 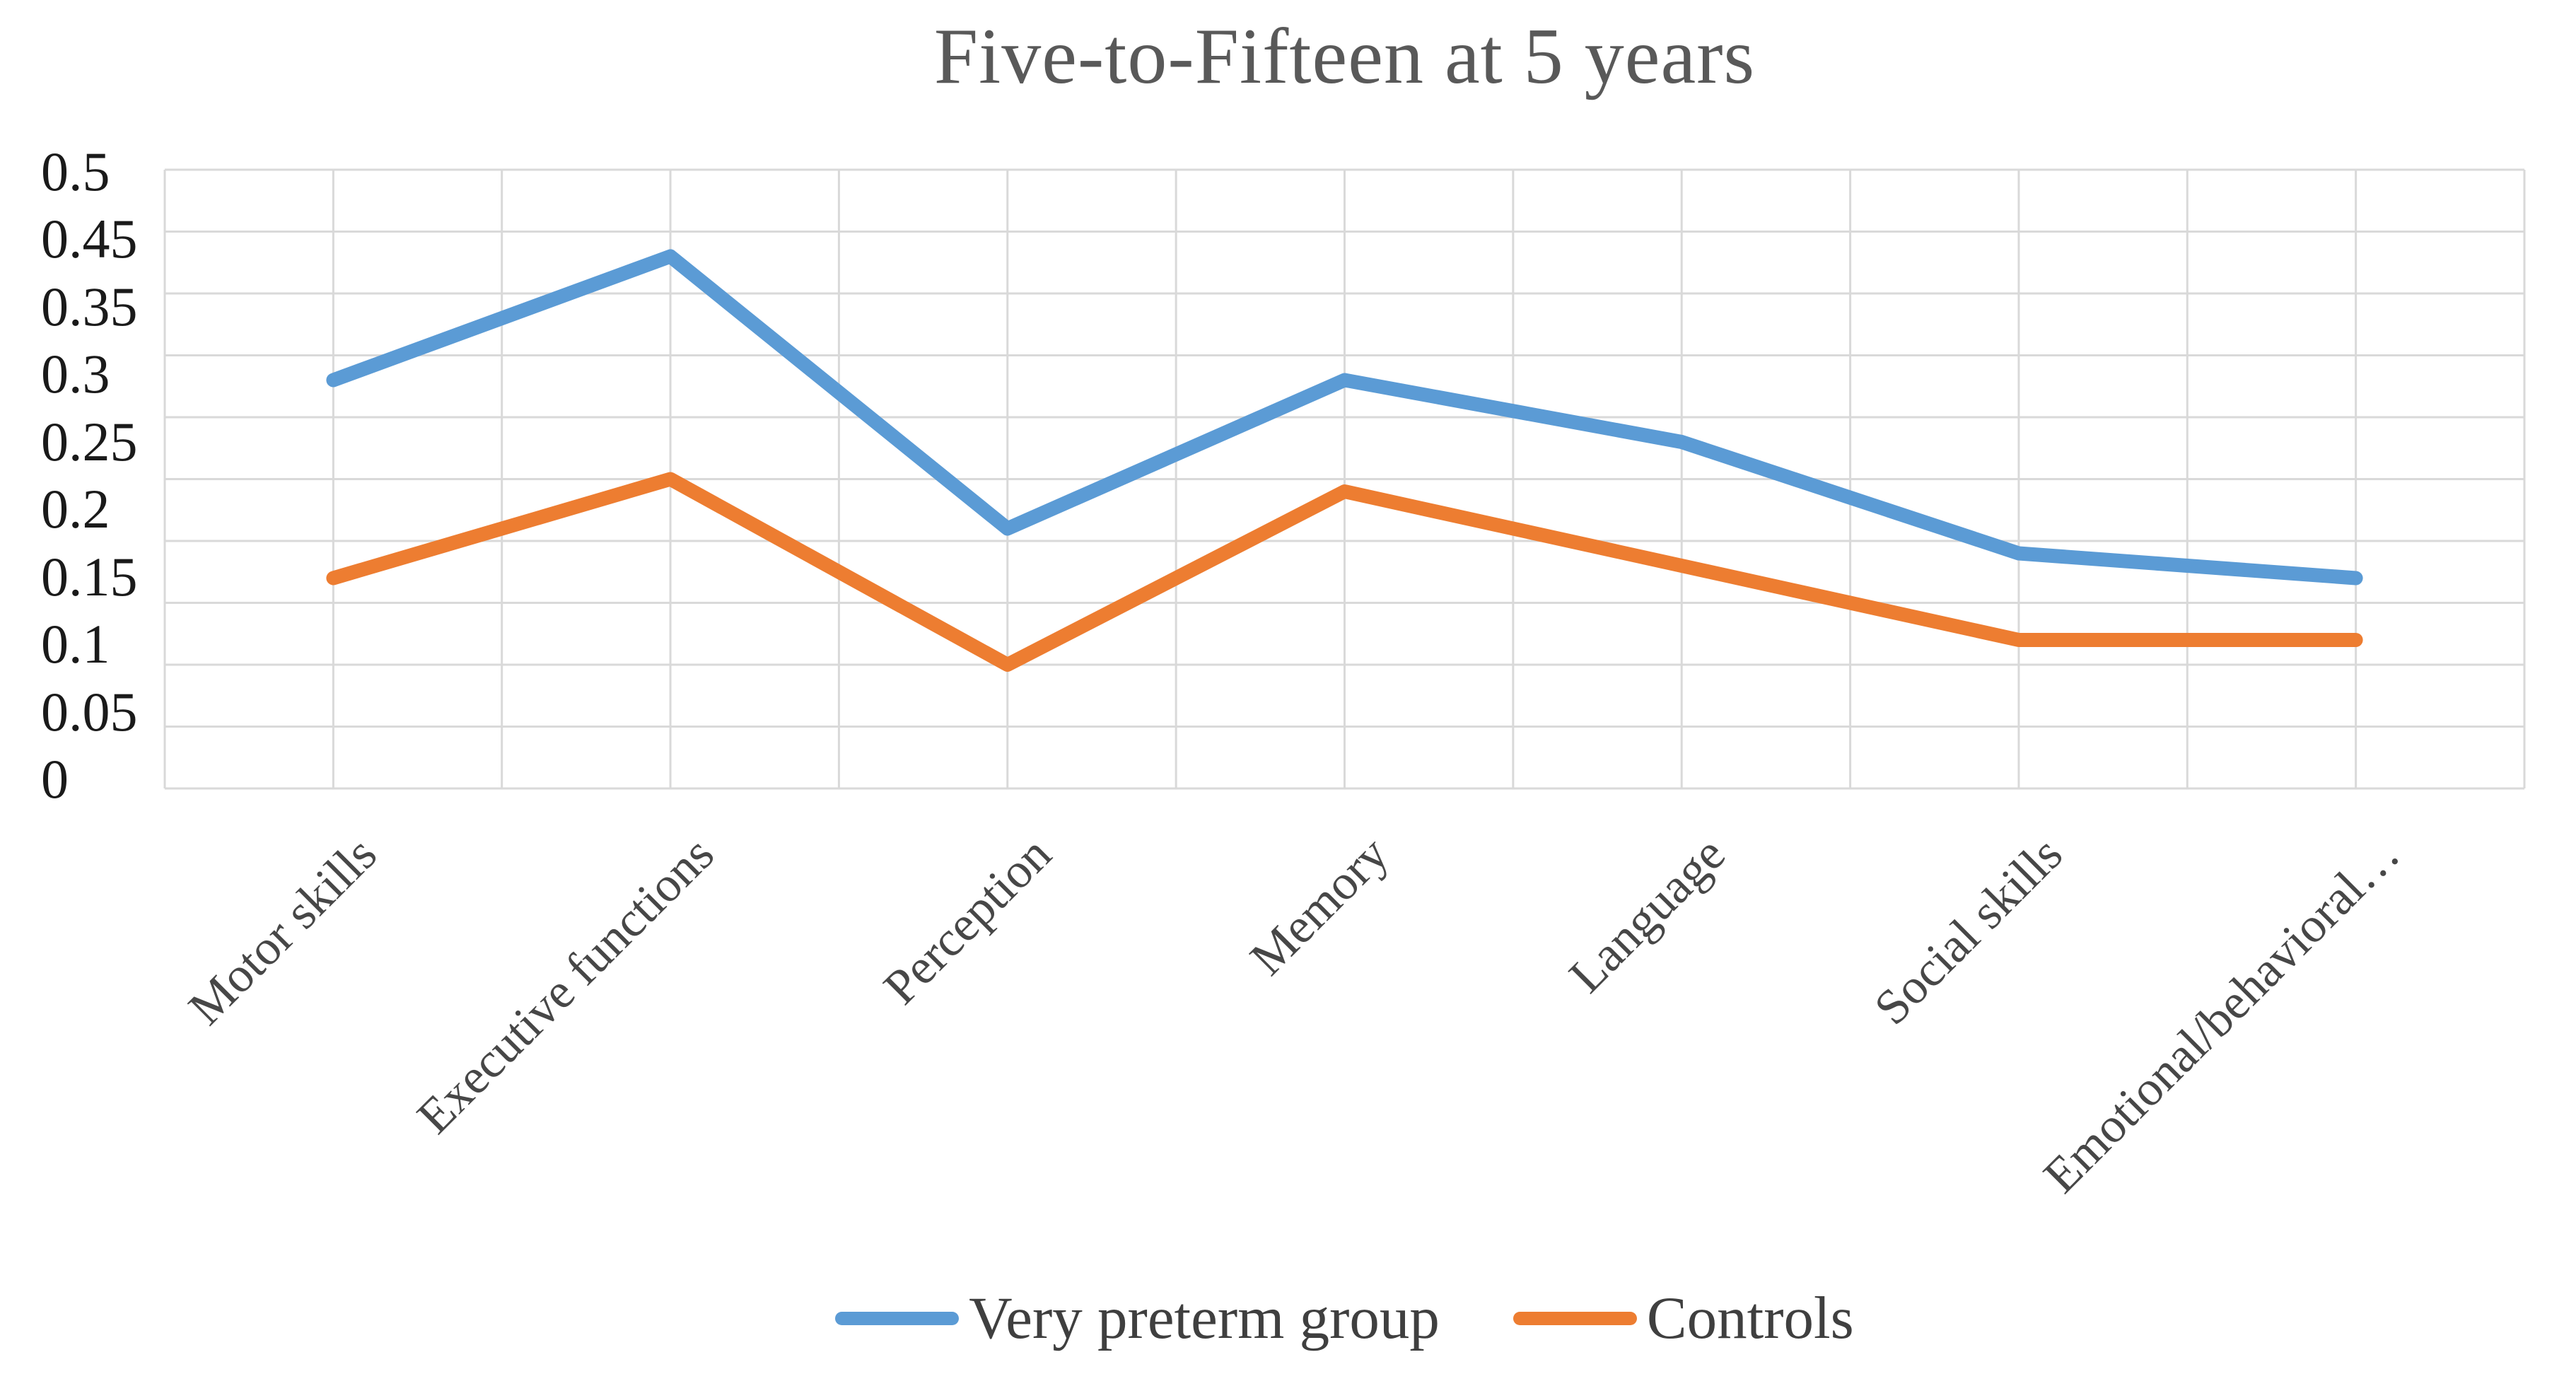 I want to click on y-tick-label: 0.1, so click(x=75, y=644).